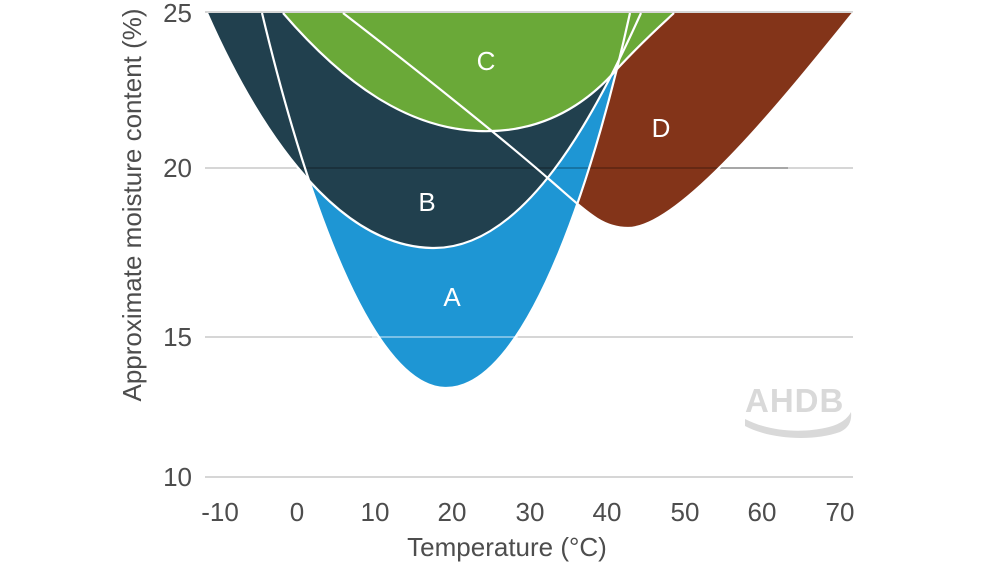  Describe the element at coordinates (762, 512) in the screenshot. I see `x-tick-60: 60` at that location.